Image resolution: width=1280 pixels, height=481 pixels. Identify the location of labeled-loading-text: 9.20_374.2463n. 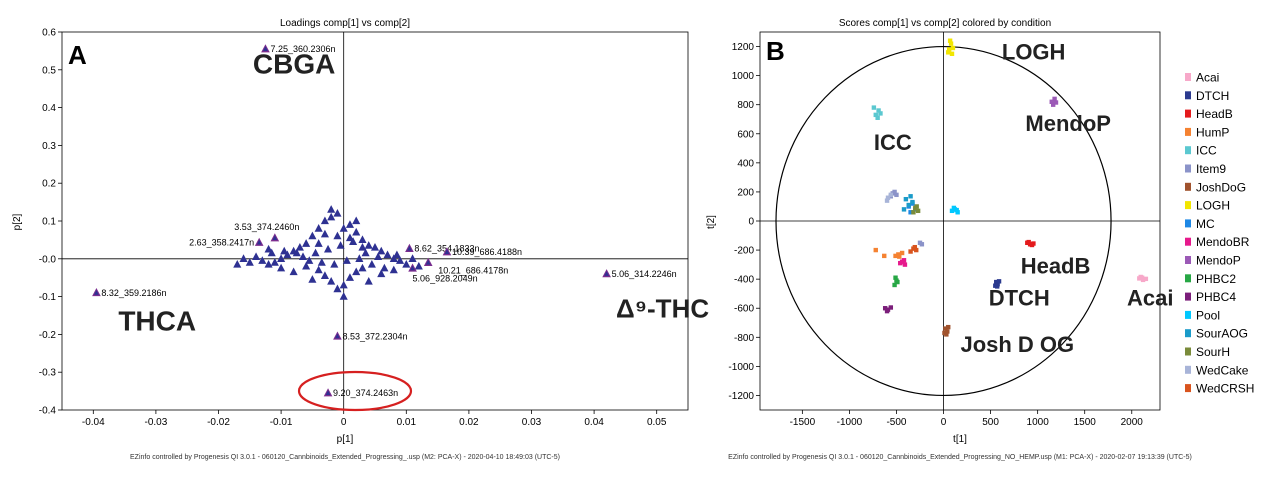
(365, 393).